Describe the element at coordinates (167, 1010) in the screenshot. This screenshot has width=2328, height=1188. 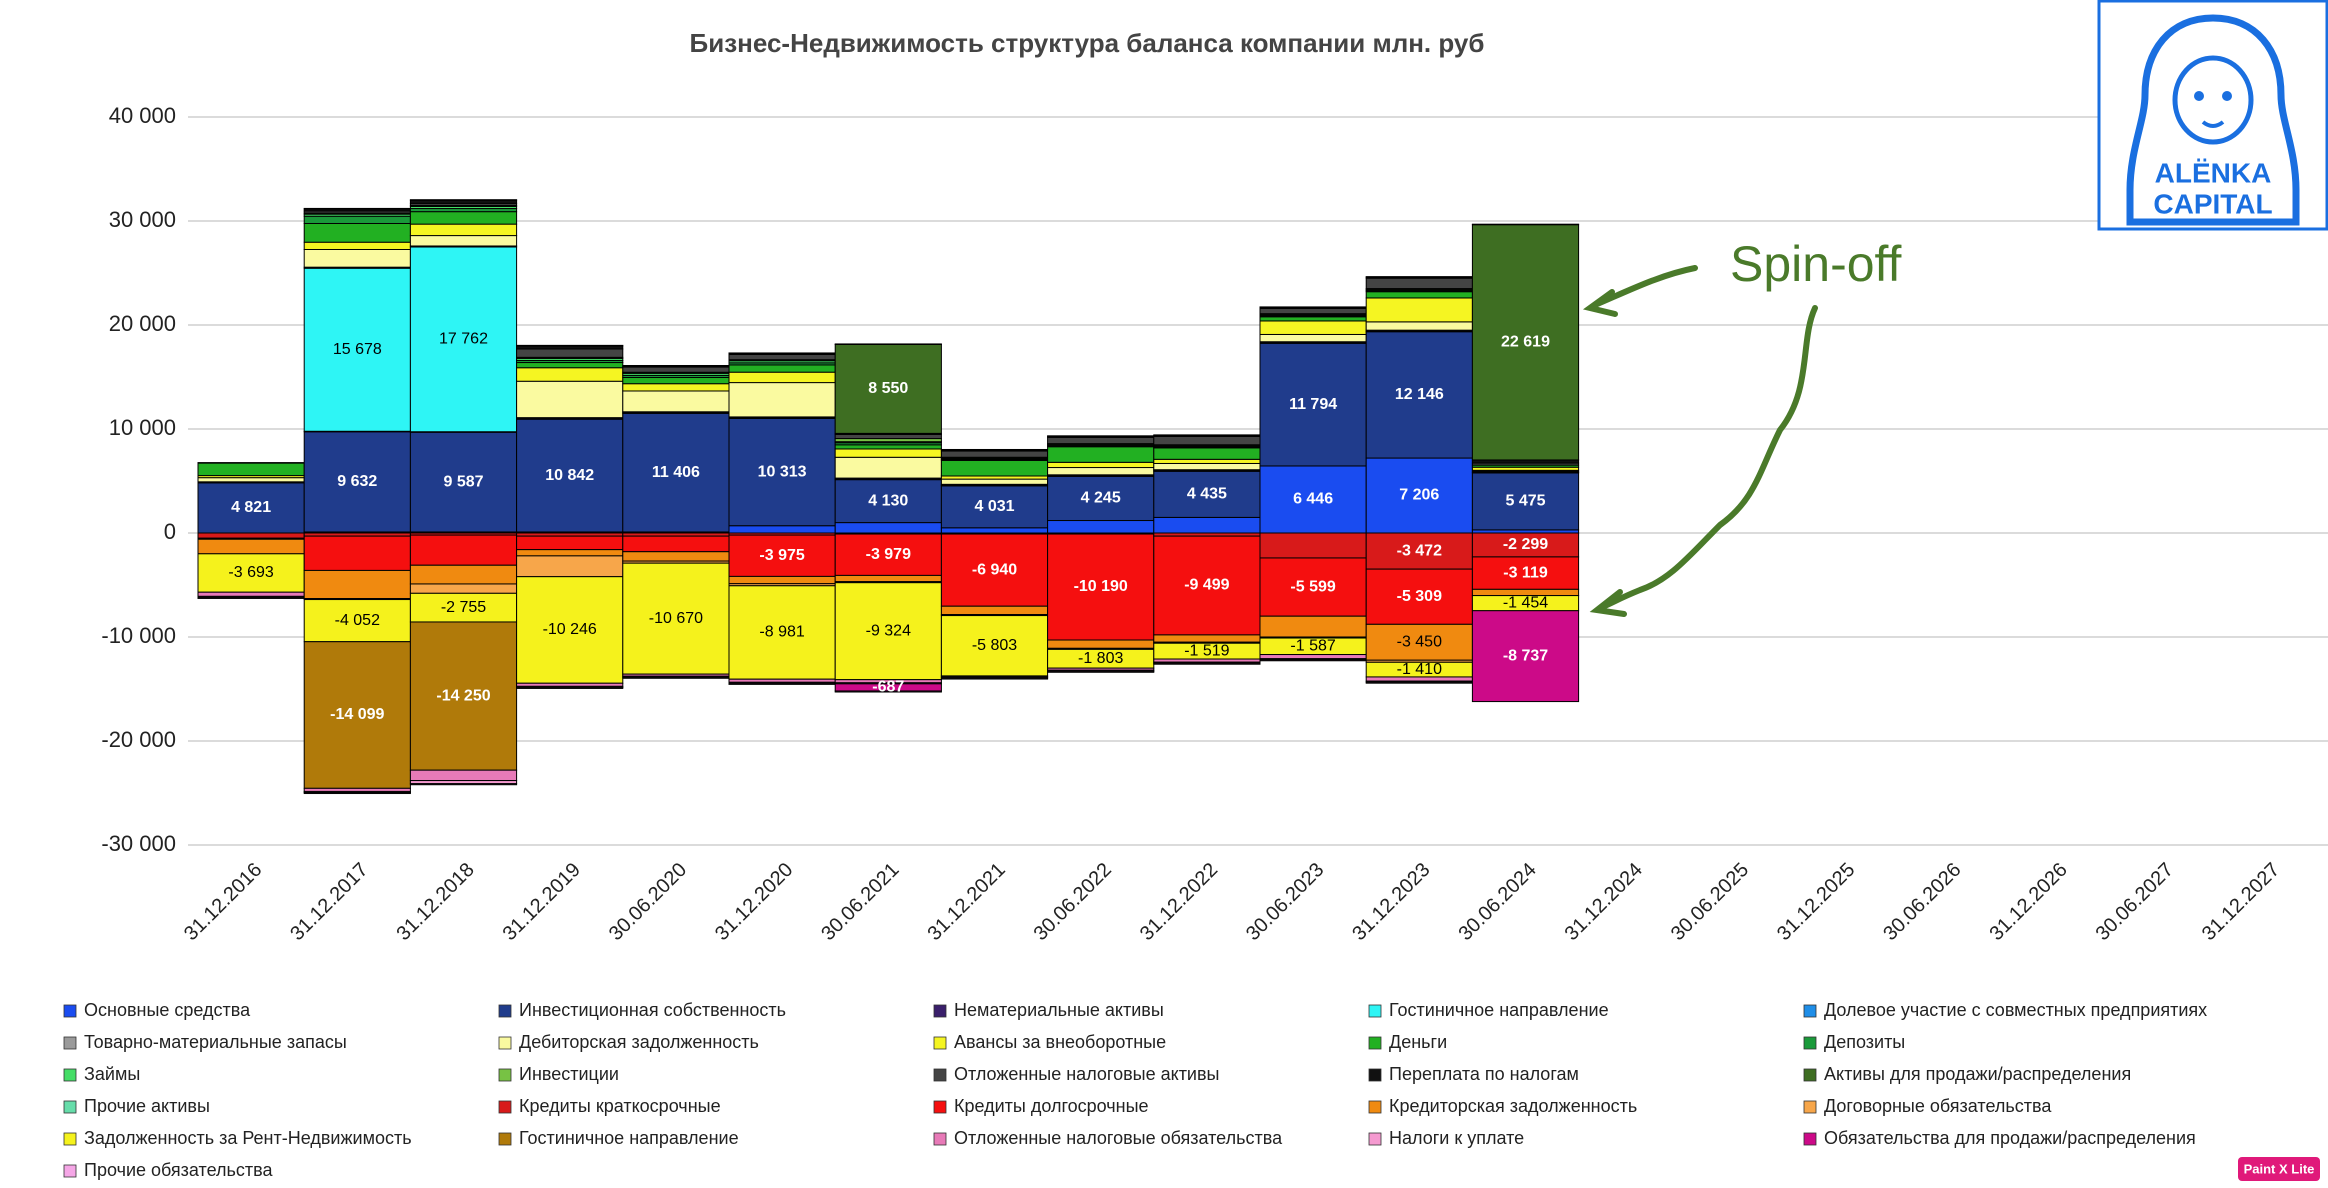
I see `legend-label: Основные средства` at that location.